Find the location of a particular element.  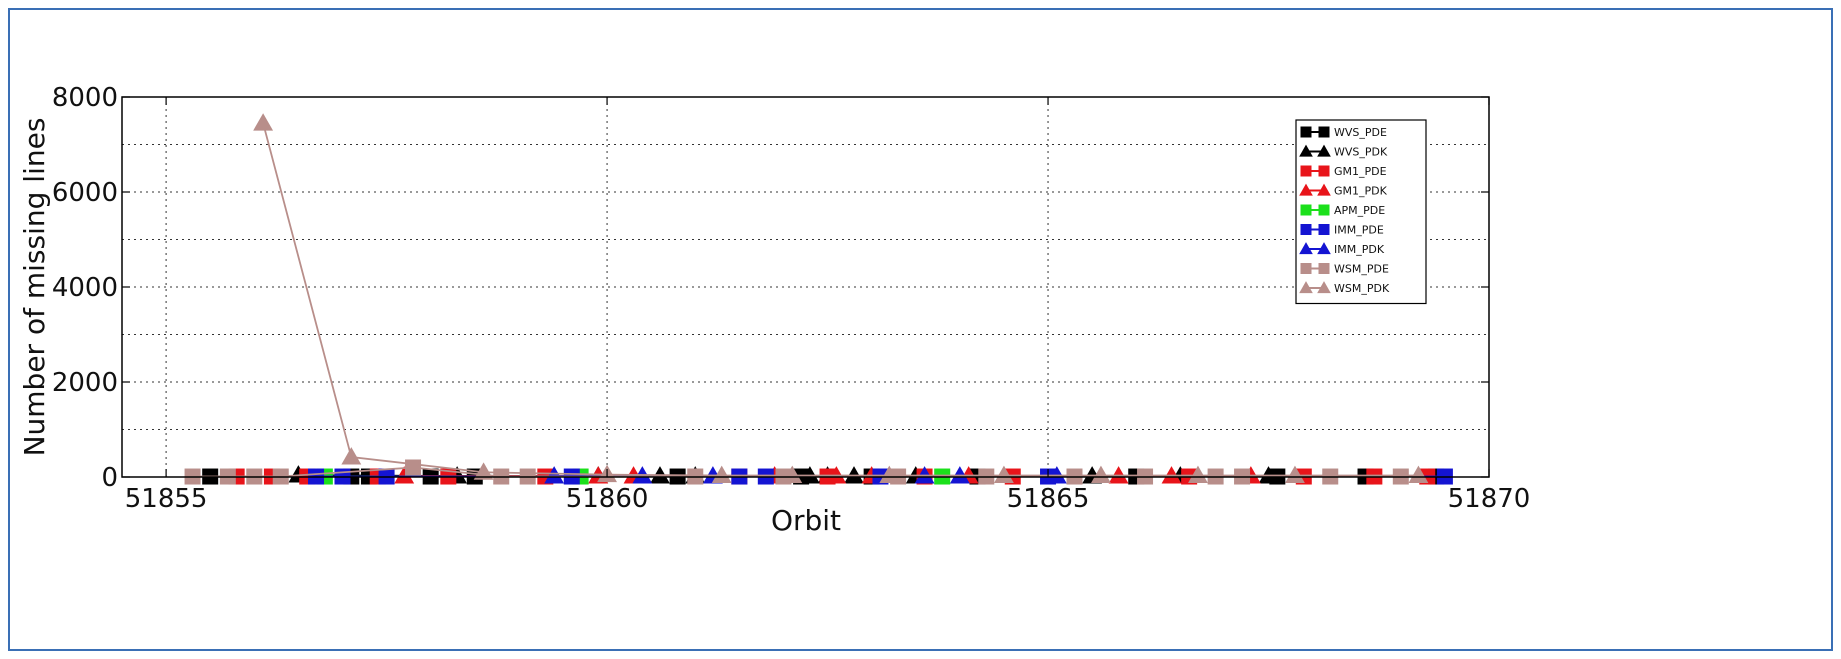

legend-label: IMM_PDK is located at coordinates (1359, 249).